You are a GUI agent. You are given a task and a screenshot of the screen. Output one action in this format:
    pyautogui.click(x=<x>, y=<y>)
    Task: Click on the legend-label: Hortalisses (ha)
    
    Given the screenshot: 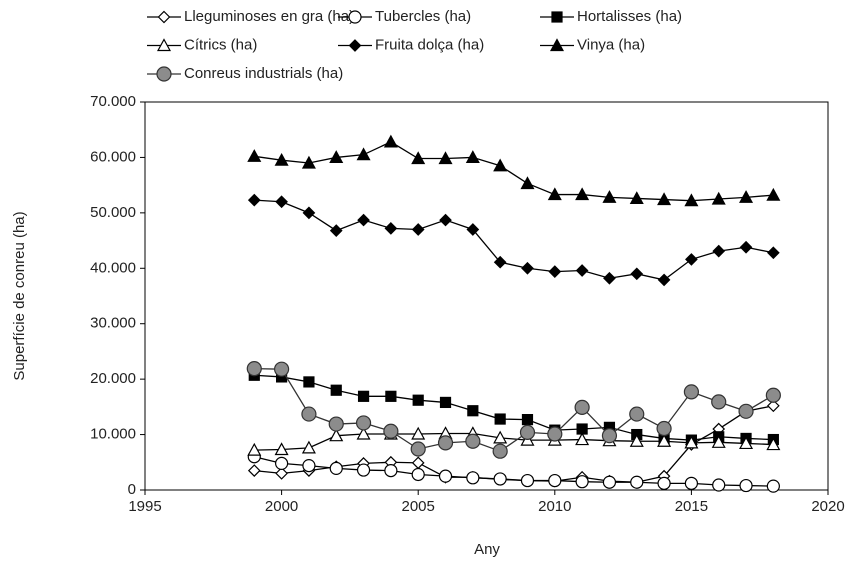 What is the action you would take?
    pyautogui.click(x=629, y=16)
    